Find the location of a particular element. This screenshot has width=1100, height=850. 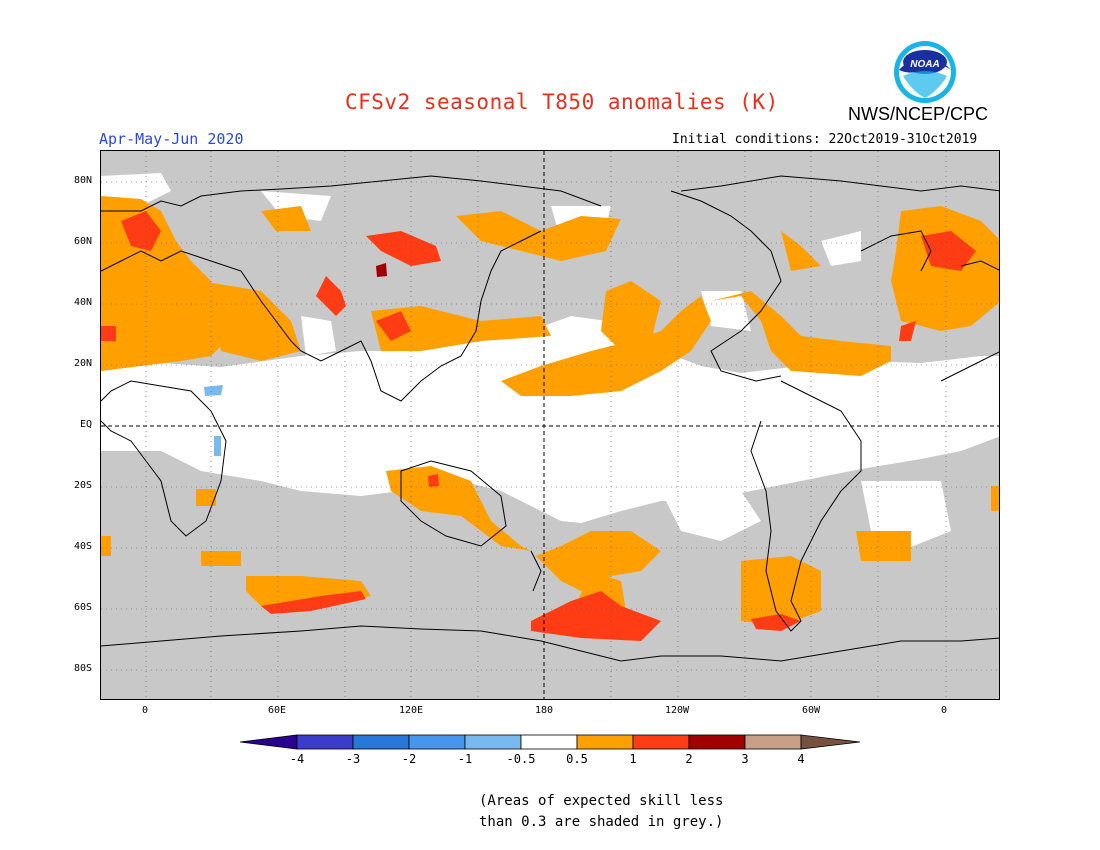

lat-label: 80N is located at coordinates (83, 180).